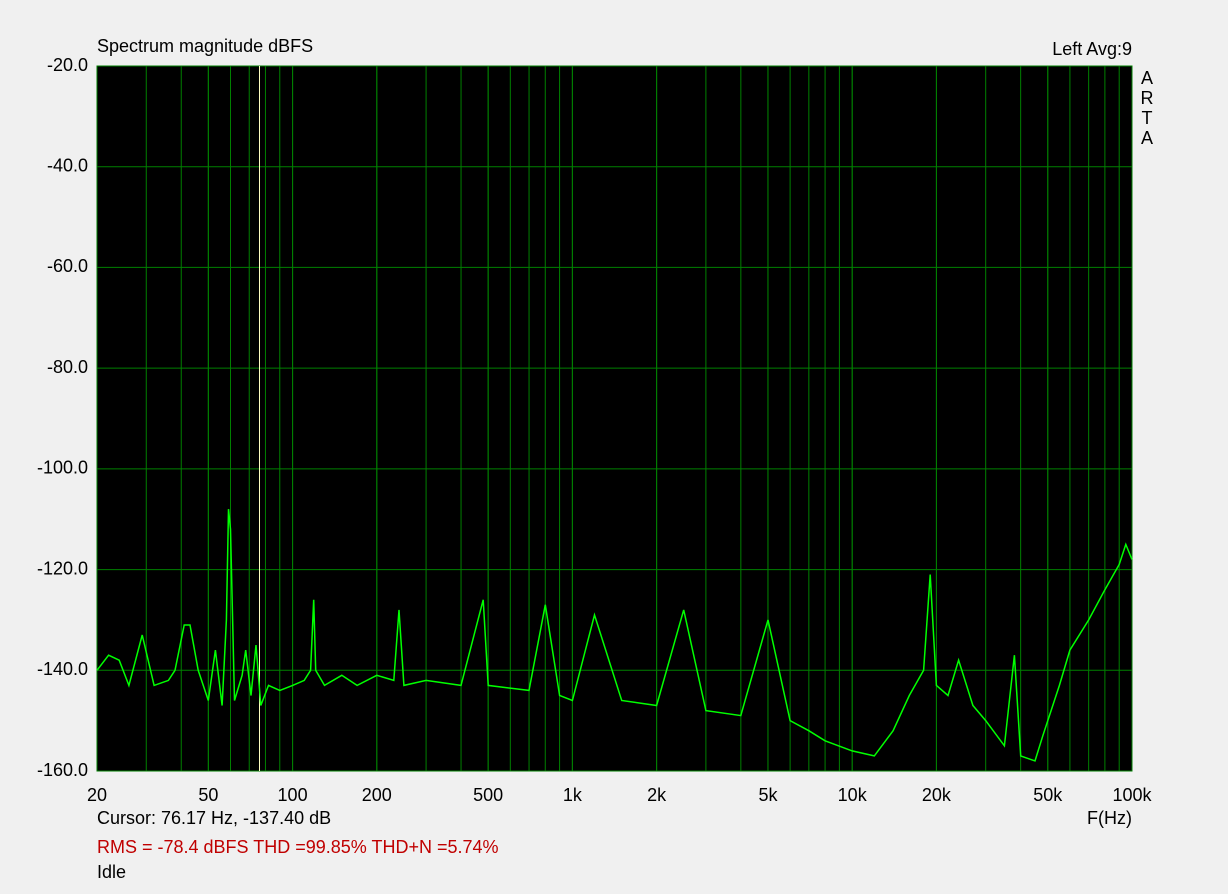  Describe the element at coordinates (1092, 49) in the screenshot. I see `channel-label: Left Avg:9` at that location.